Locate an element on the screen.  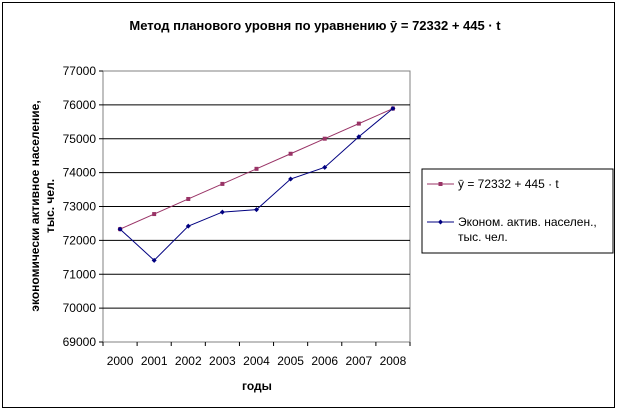
y-axis-label-line2: тыс. чел. is located at coordinates (50, 206).